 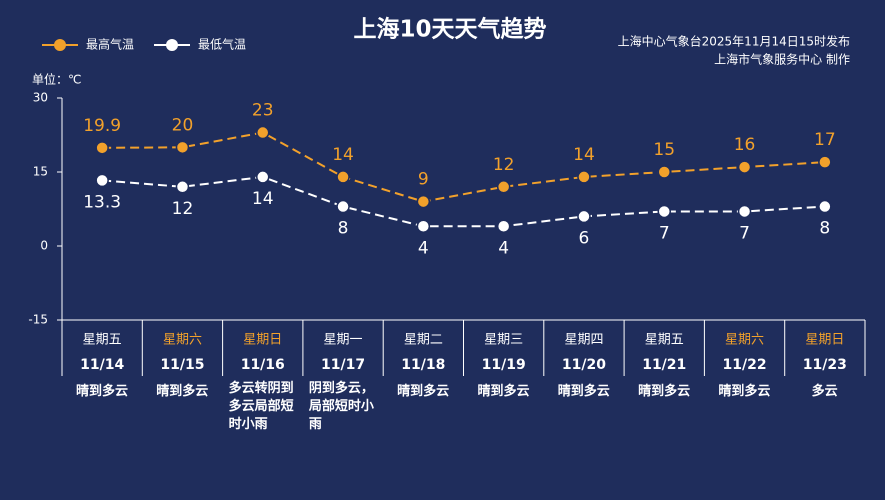 What do you see at coordinates (825, 140) in the screenshot?
I see `value-label: 17` at bounding box center [825, 140].